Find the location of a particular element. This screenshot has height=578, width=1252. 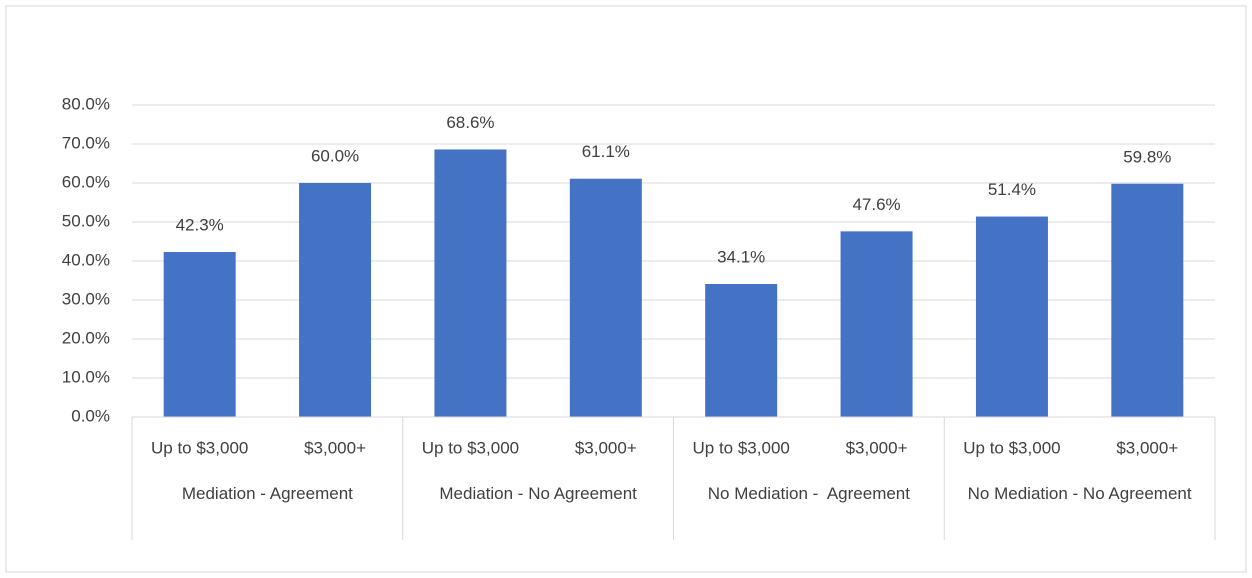

y-tick-label: 30.0% is located at coordinates (86, 298).